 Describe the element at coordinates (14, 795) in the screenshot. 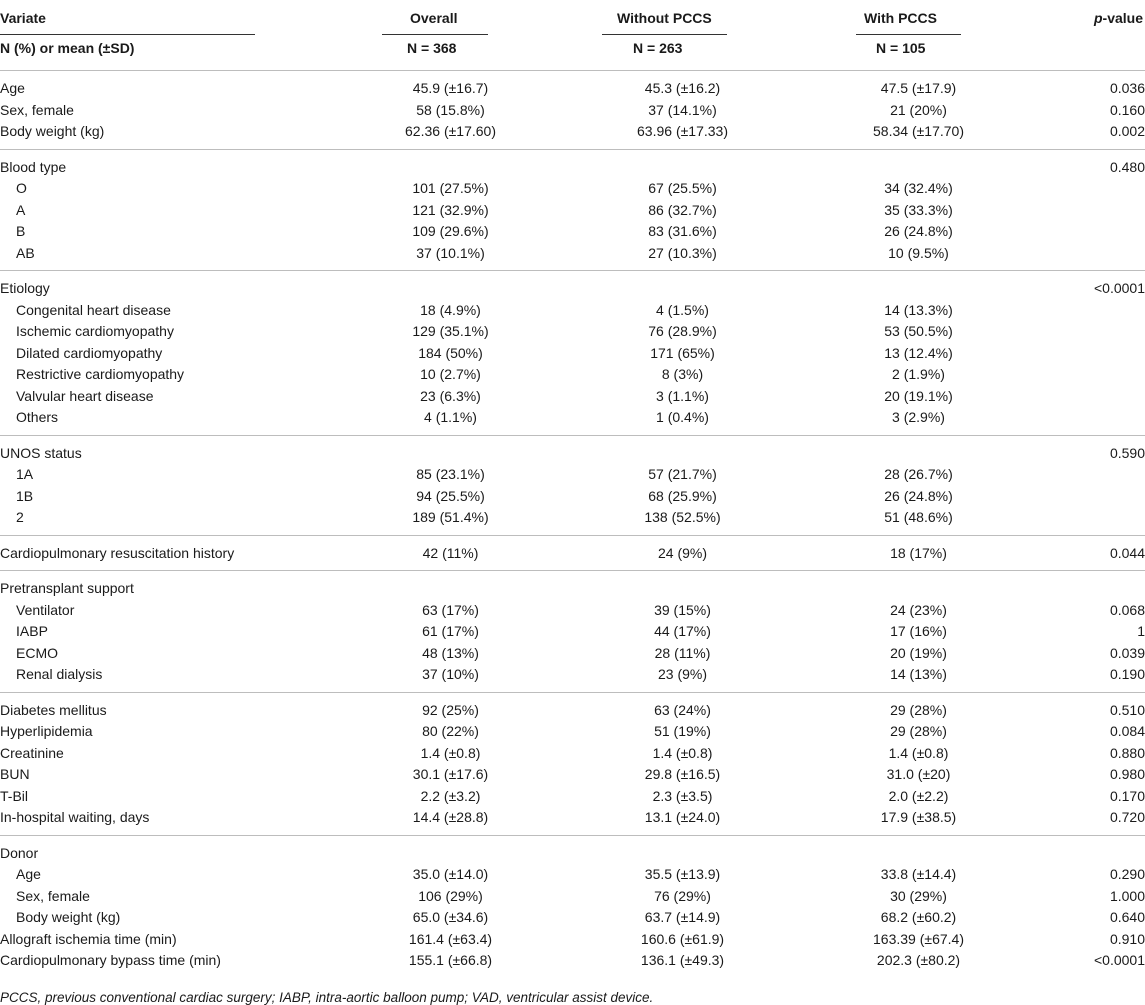

I see `row-label: T-Bil` at that location.